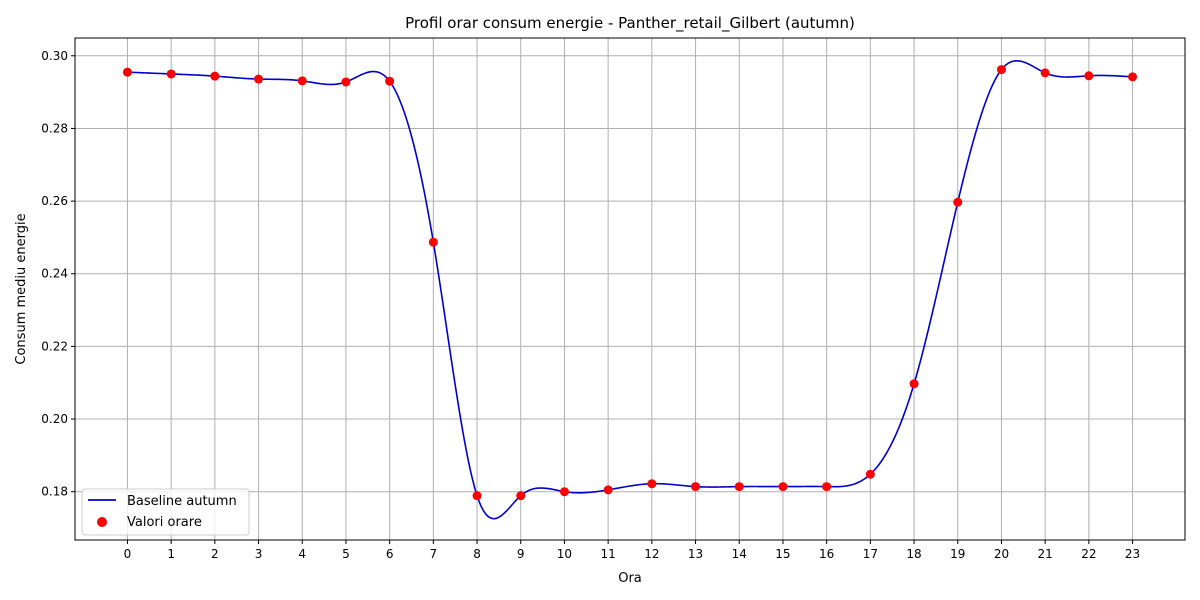 The height and width of the screenshot is (600, 1200). Describe the element at coordinates (695, 554) in the screenshot. I see `x-tick-label: 13` at that location.